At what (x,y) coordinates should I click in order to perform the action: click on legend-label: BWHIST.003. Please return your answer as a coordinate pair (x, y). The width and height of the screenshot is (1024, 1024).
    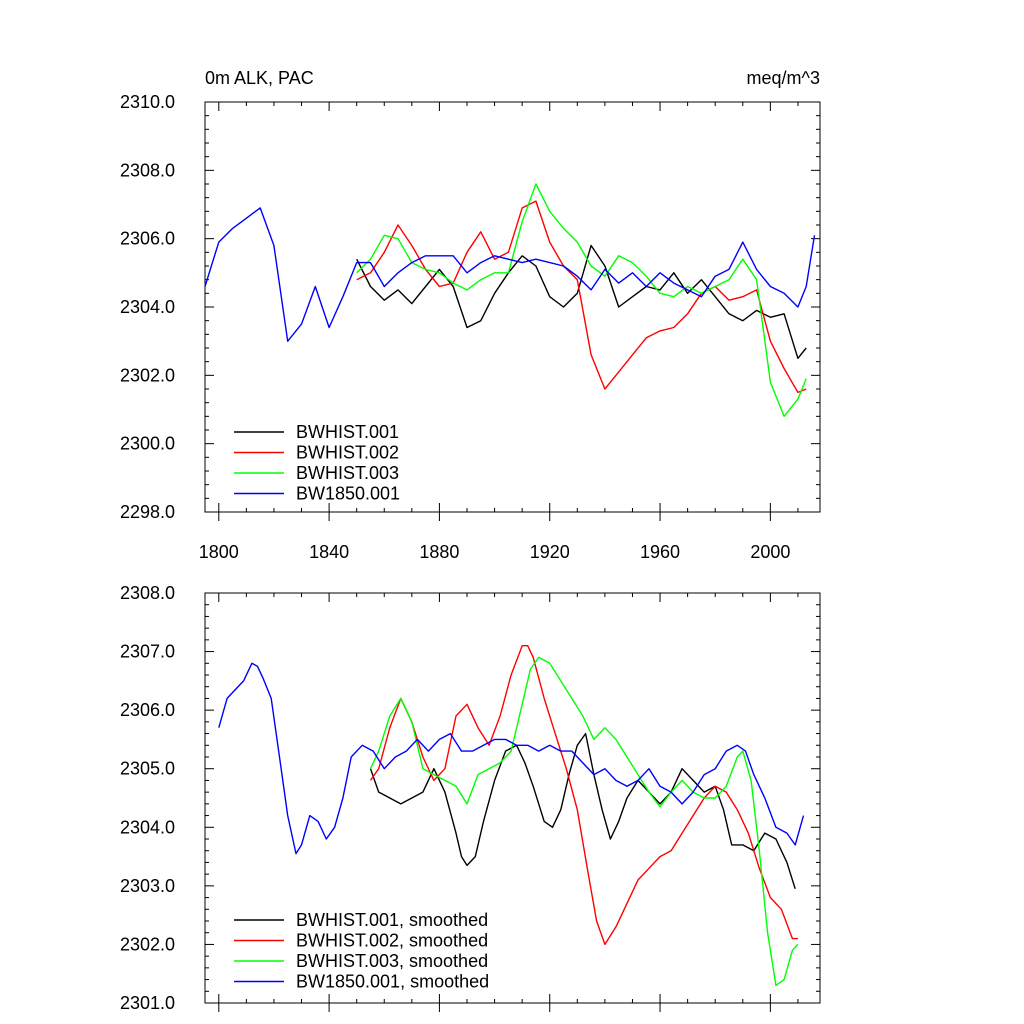
    Looking at the image, I should click on (347, 473).